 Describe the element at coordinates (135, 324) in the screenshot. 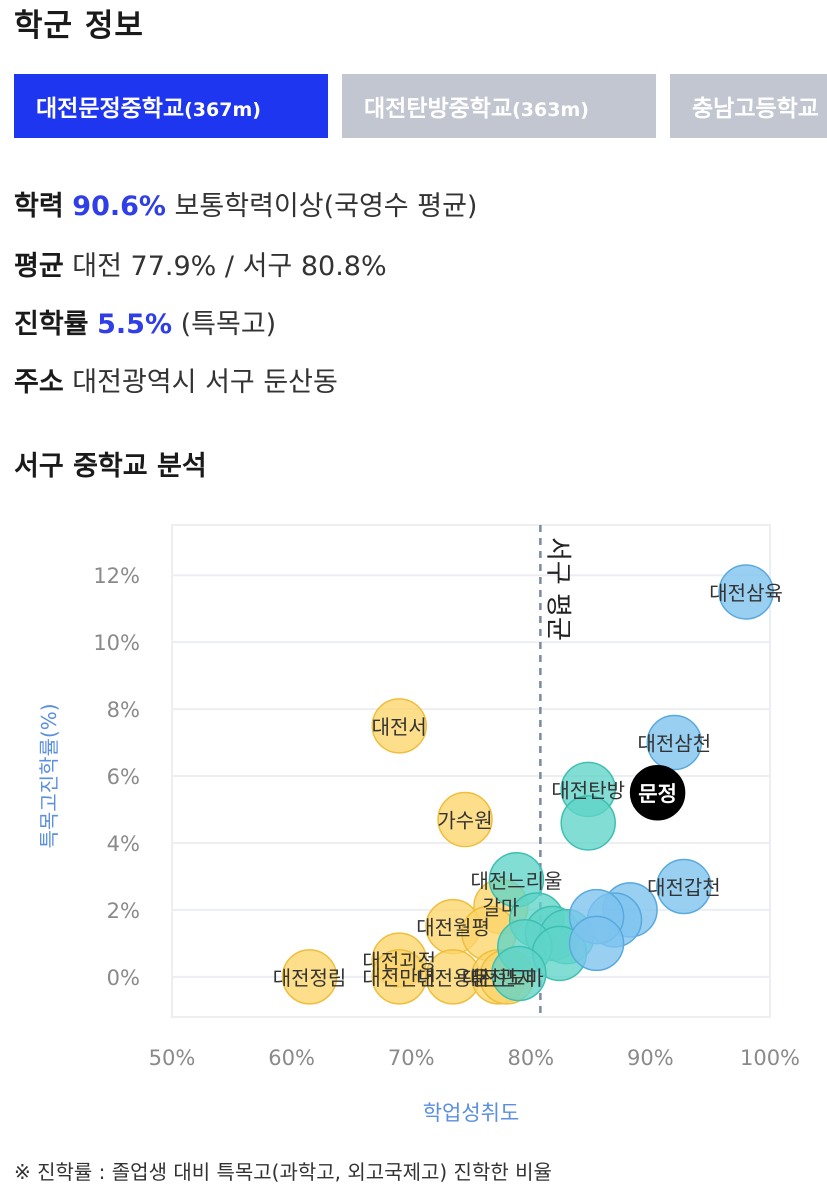

I see `info-rate-value: 5.5%` at that location.